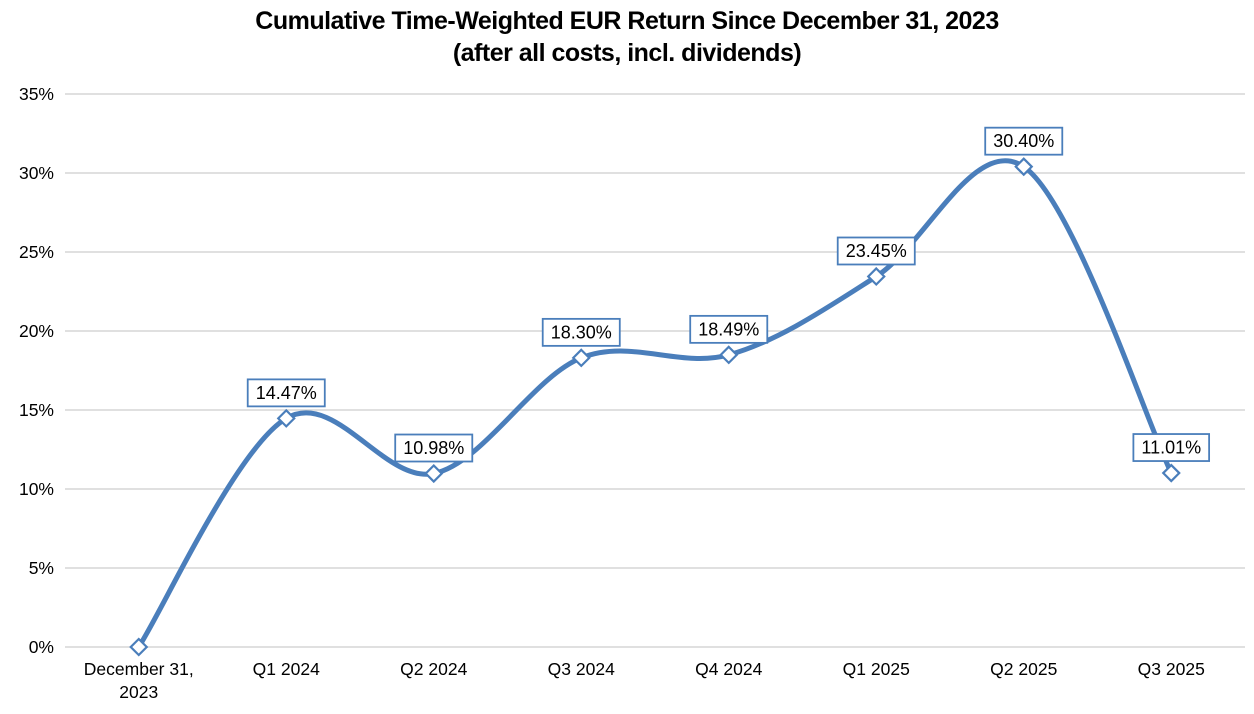 The image size is (1254, 714). I want to click on data-label: 11.01%, so click(1171, 447).